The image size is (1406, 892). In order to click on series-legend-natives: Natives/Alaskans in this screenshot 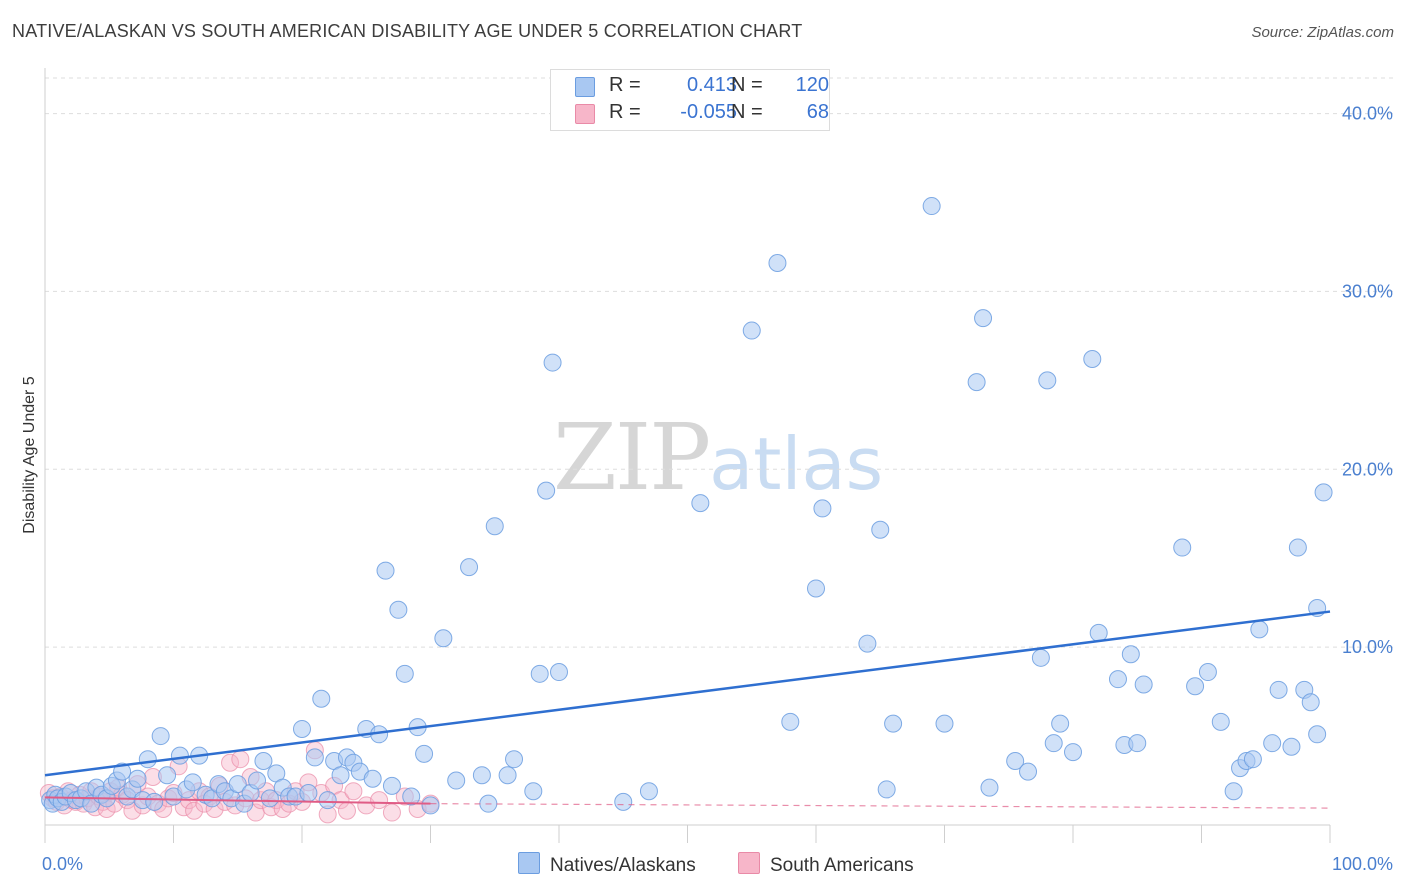, I will do `click(607, 864)`.